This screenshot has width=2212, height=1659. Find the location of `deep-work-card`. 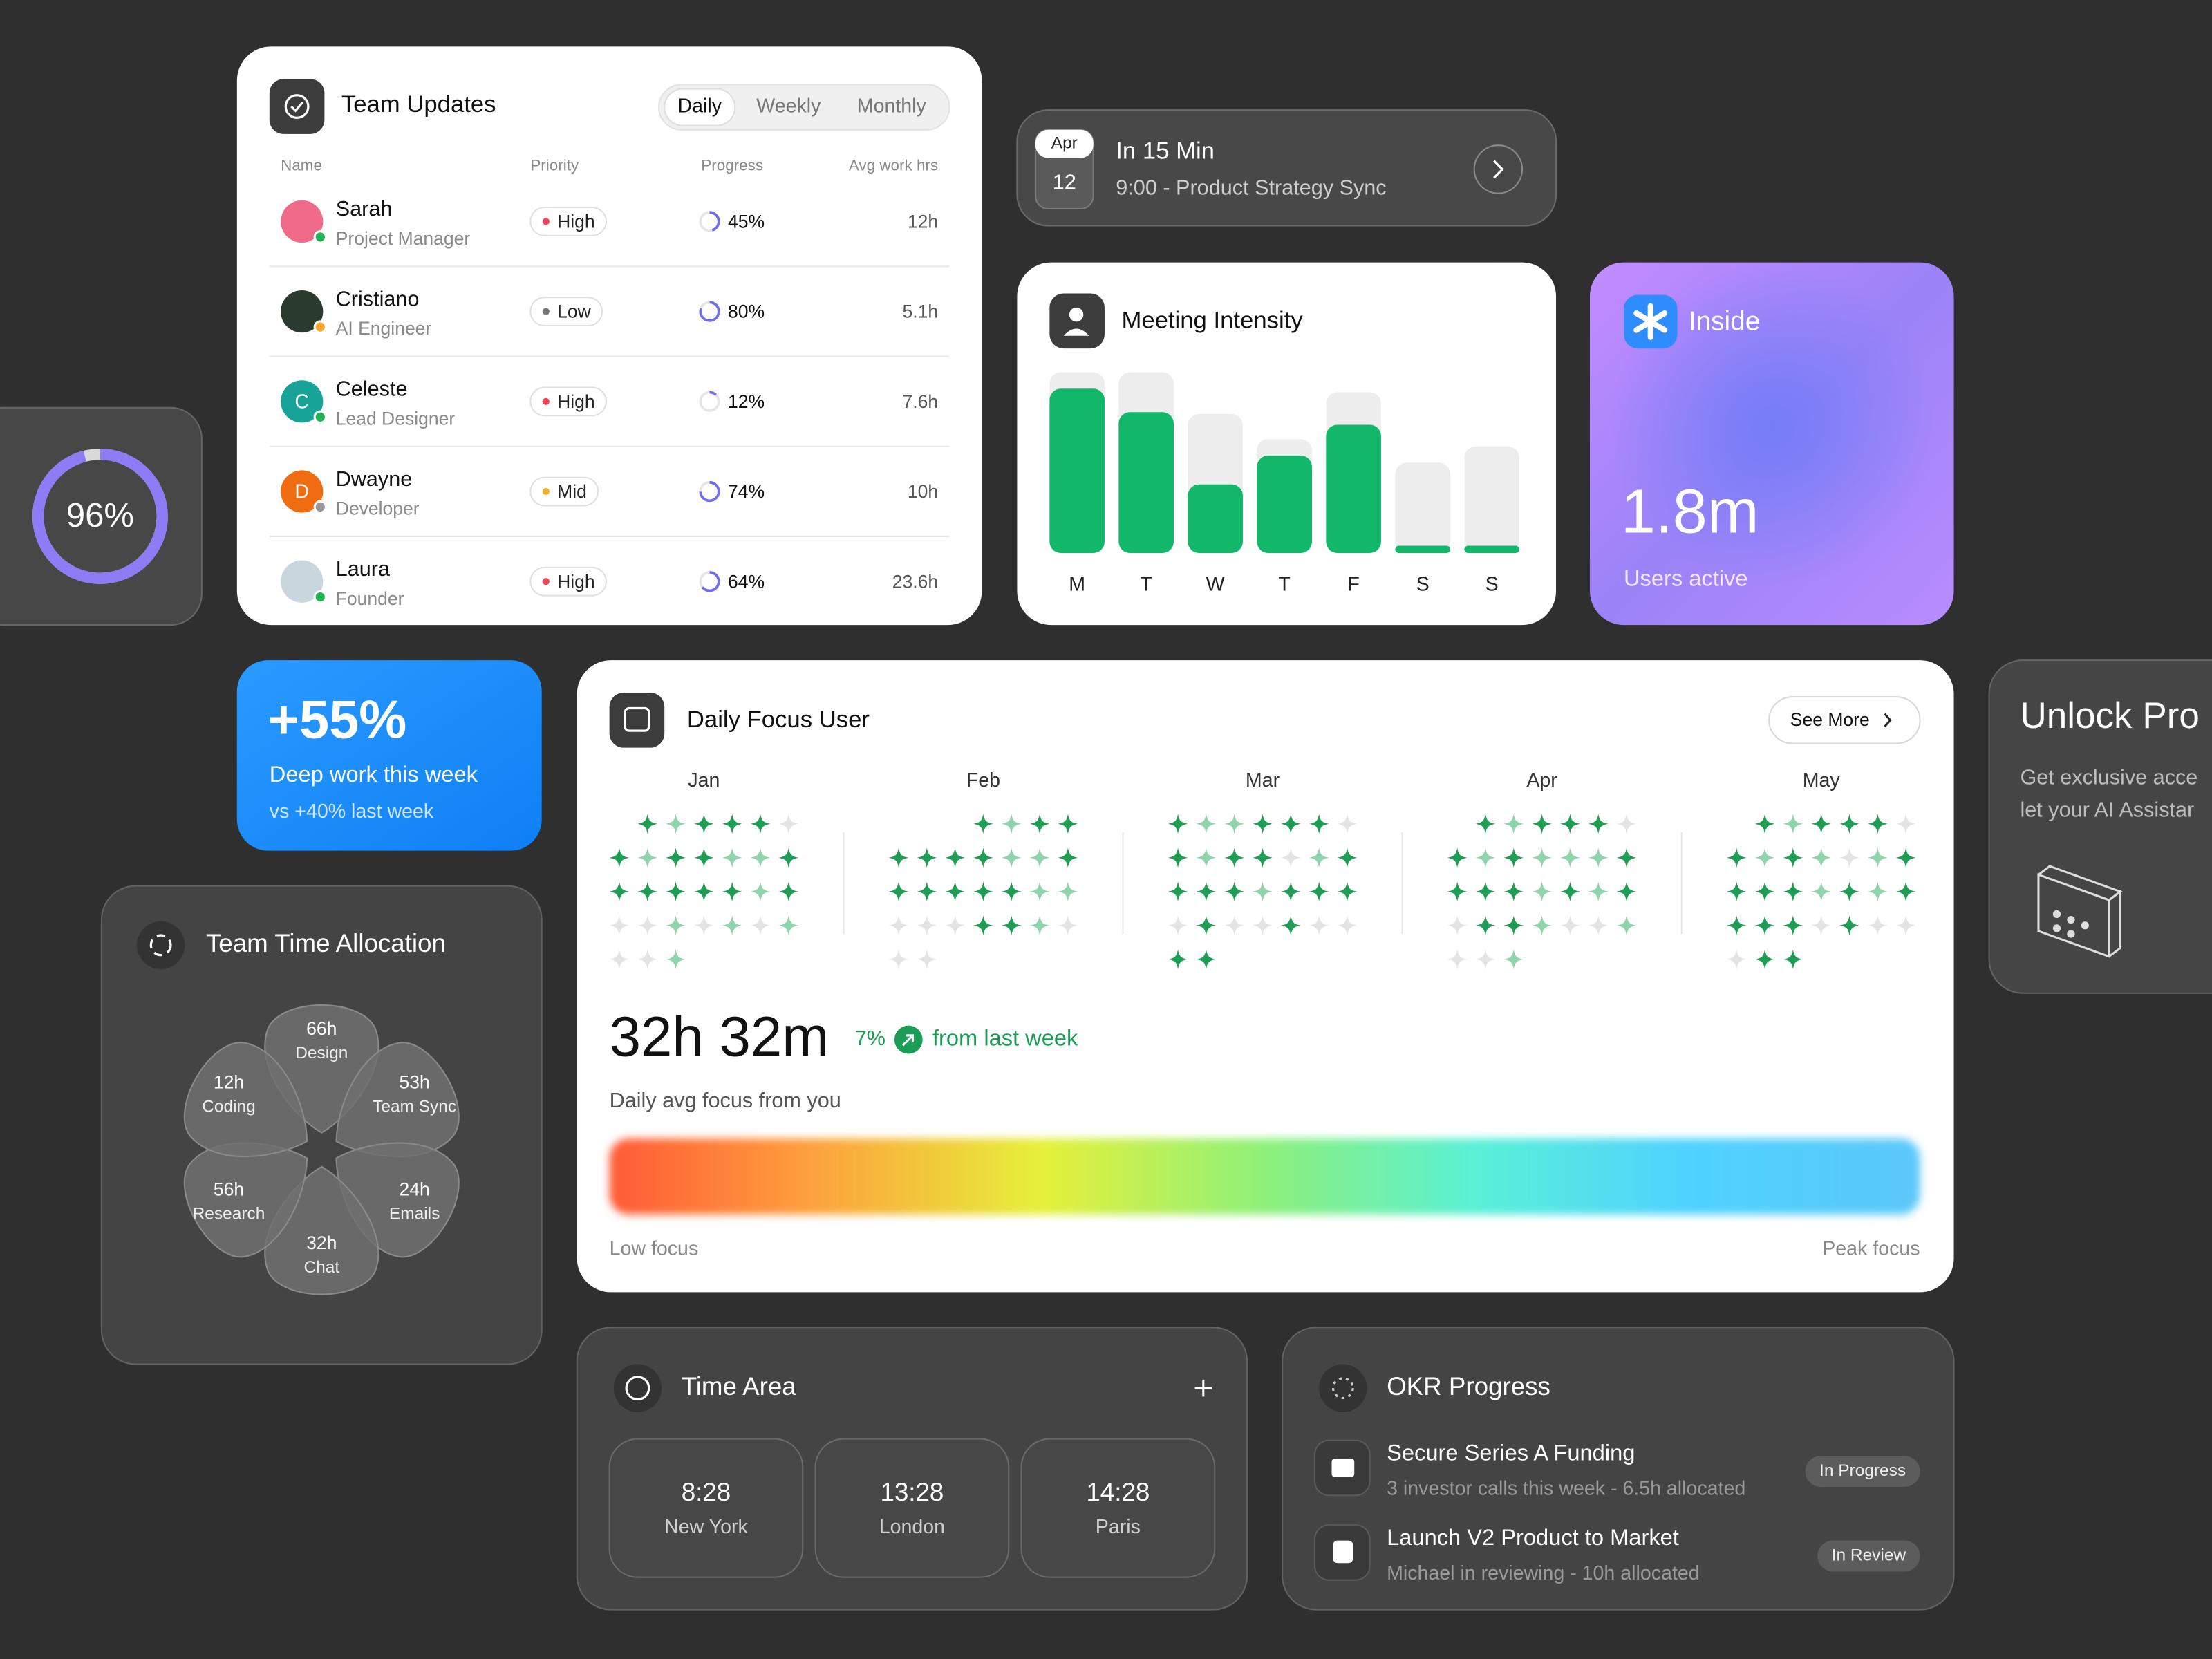

deep-work-card is located at coordinates (389, 756).